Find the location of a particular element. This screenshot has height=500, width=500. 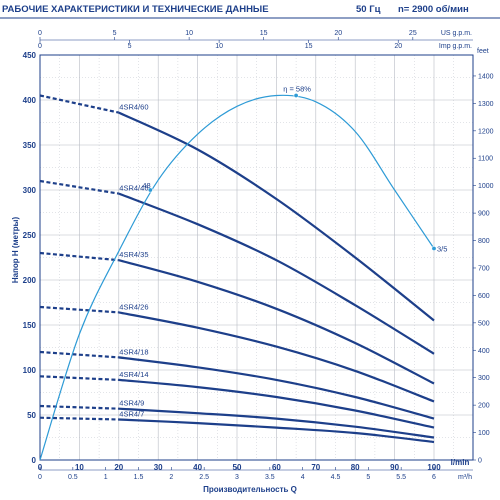

m3h-tick-label: 3 is located at coordinates (237, 477).